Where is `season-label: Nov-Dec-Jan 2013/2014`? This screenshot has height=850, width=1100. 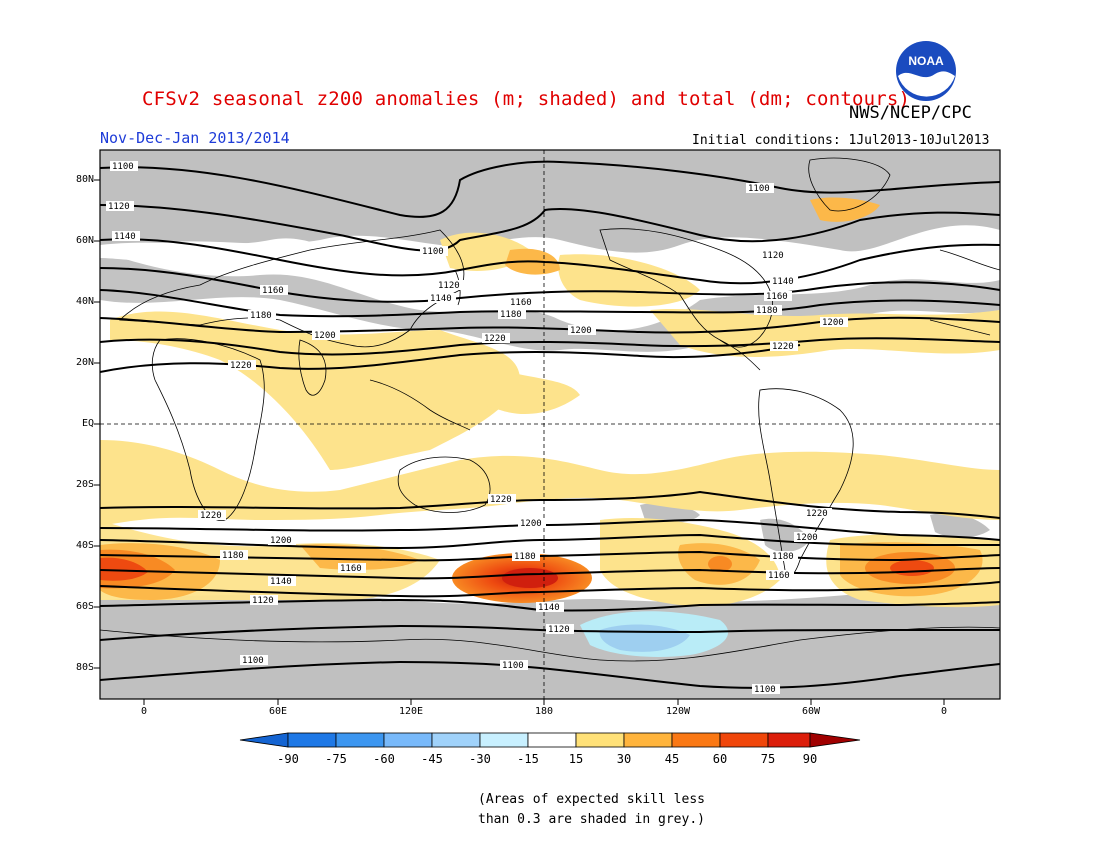
season-label: Nov-Dec-Jan 2013/2014 is located at coordinates (195, 138).